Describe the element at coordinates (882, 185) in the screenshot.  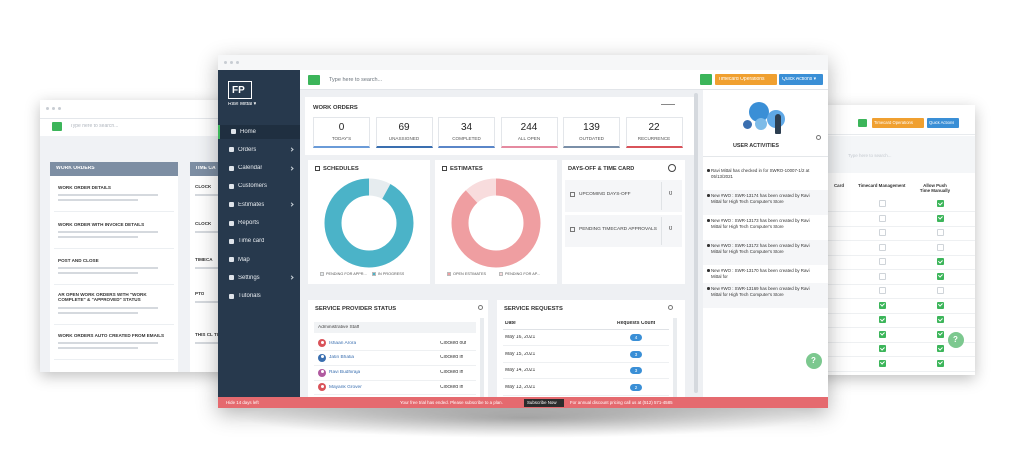
I see `right-column-header: Timecard Management` at that location.